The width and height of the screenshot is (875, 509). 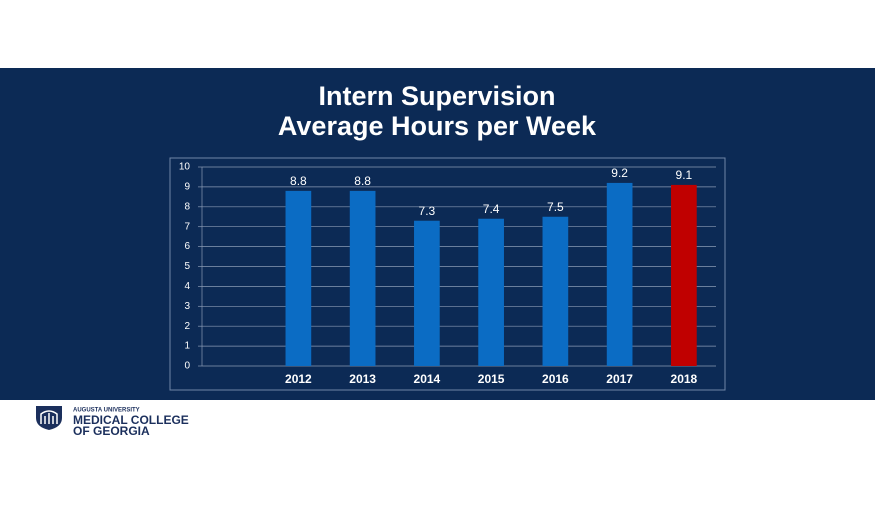 What do you see at coordinates (187, 306) in the screenshot?
I see `y-tick-label: 3` at bounding box center [187, 306].